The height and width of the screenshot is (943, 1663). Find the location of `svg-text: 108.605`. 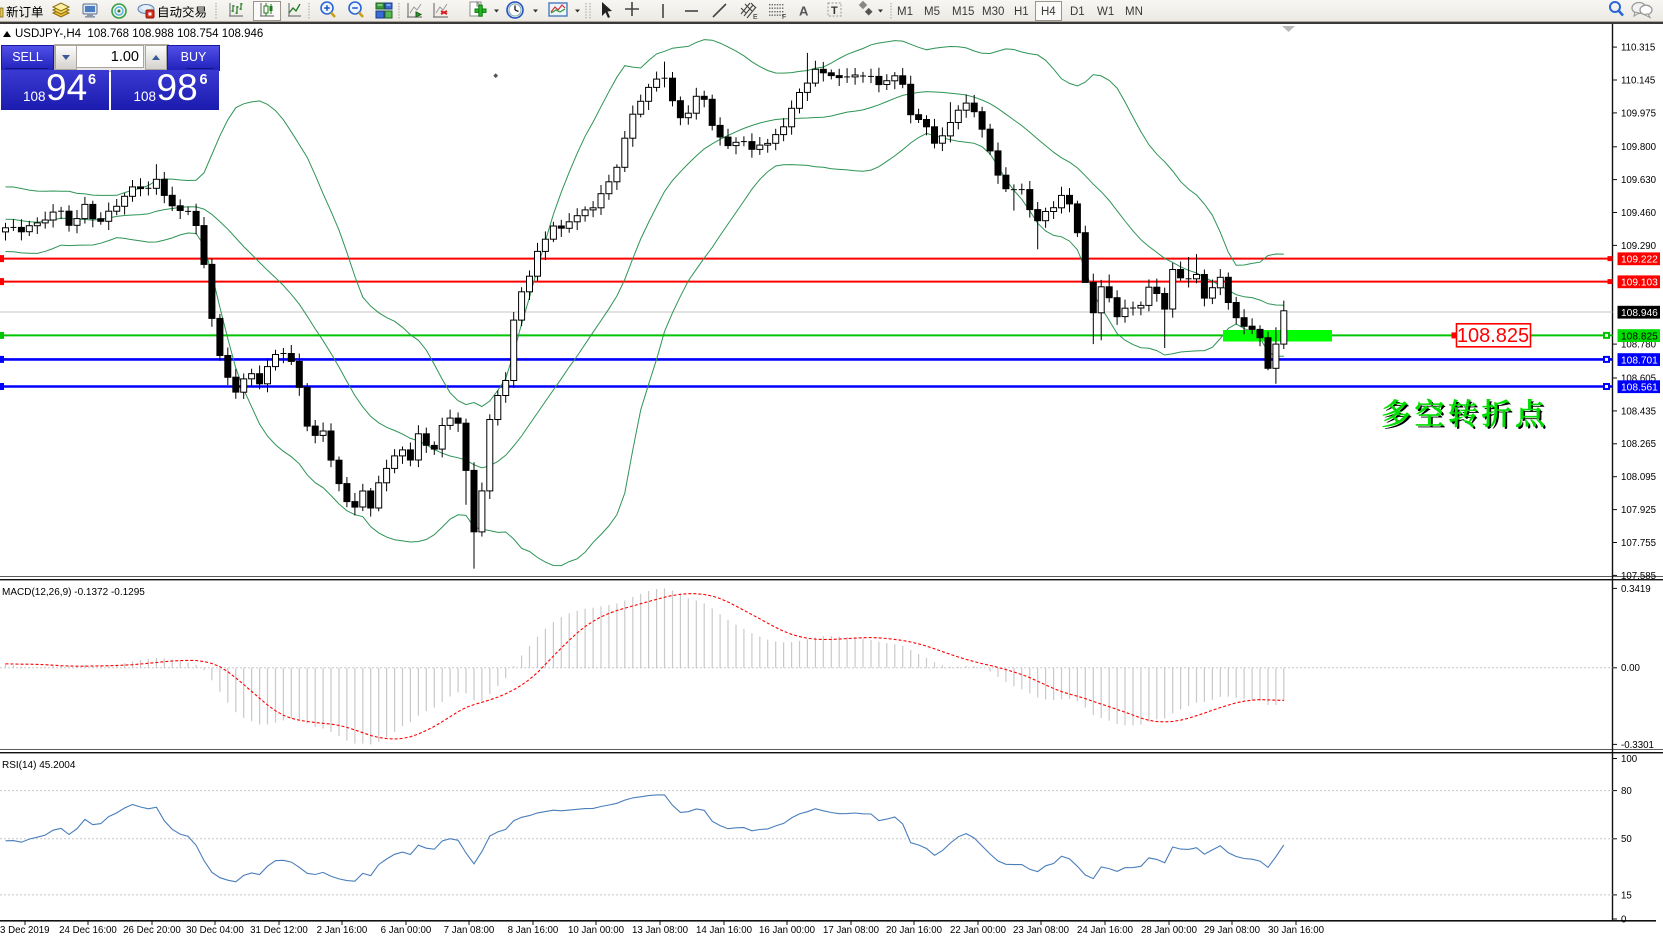

svg-text: 108.605 is located at coordinates (1638, 378).